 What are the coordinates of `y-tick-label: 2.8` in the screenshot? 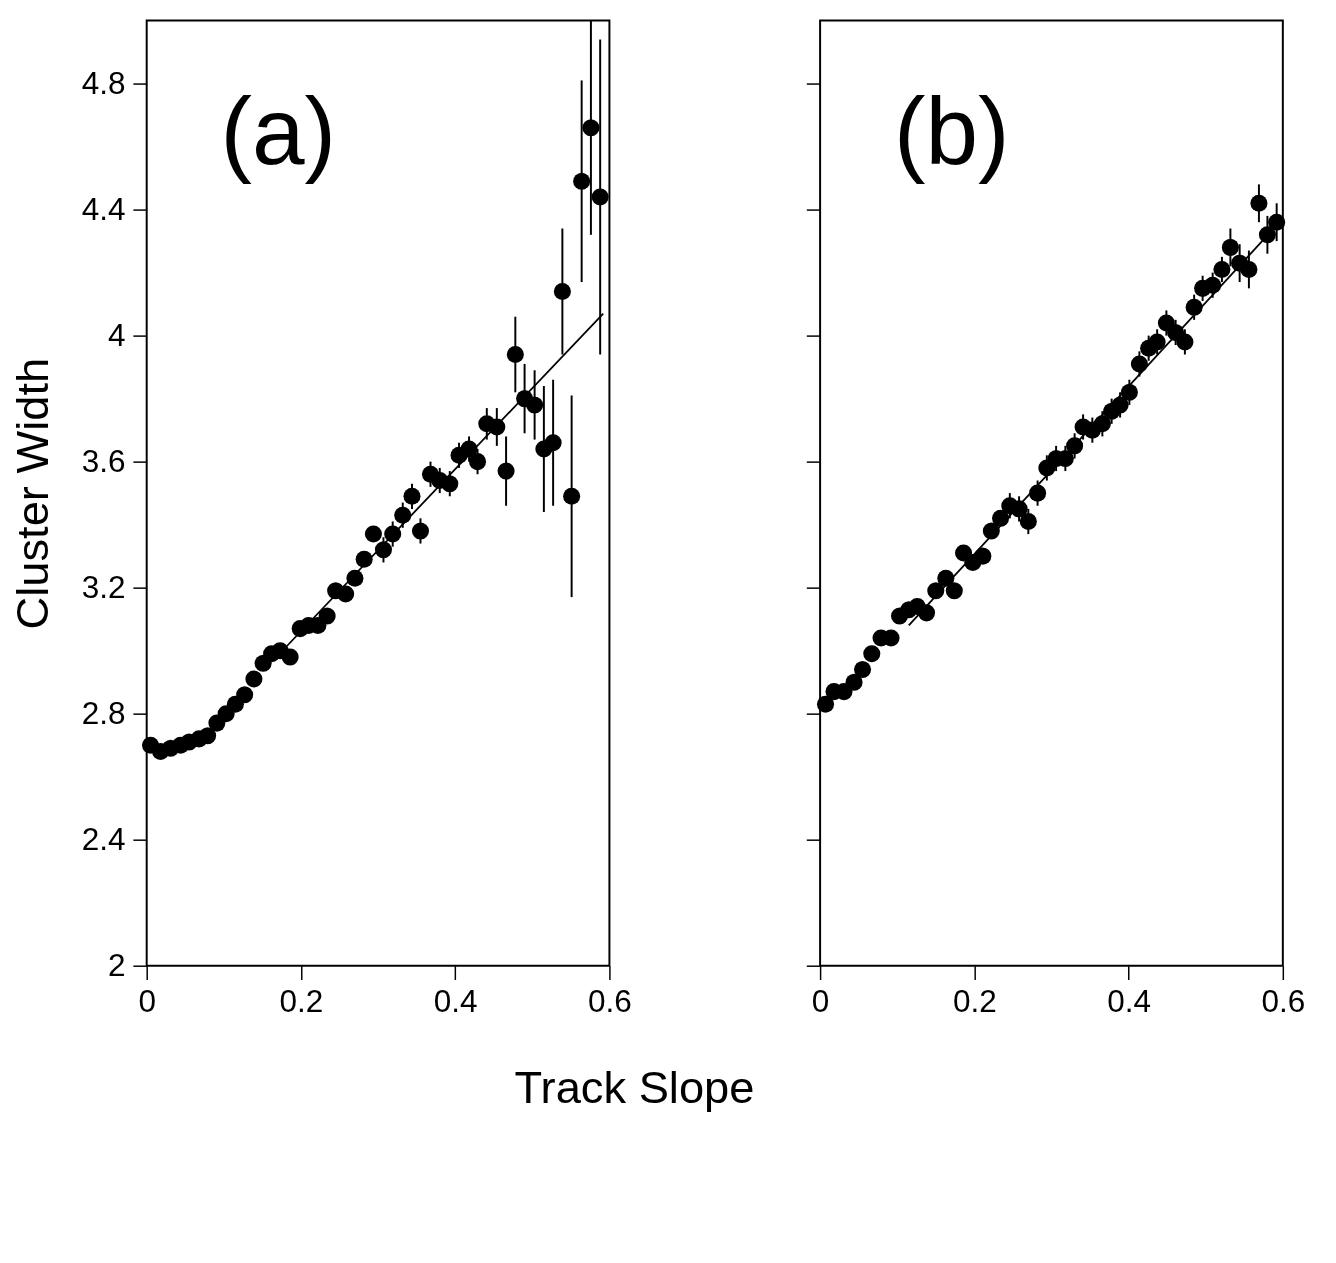 It's located at (103, 713).